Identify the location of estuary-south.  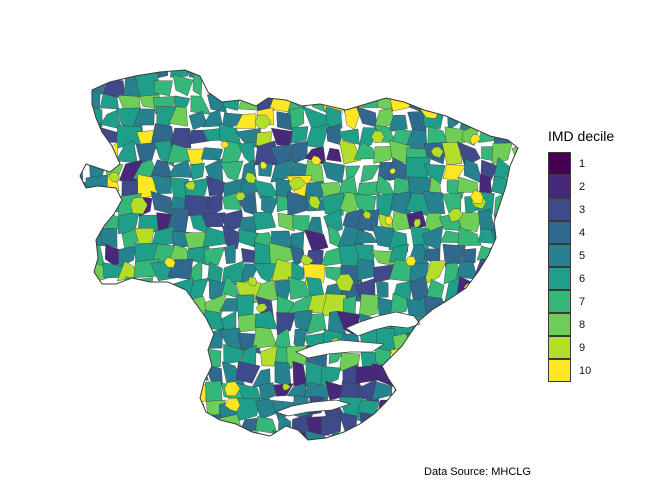
(313, 408).